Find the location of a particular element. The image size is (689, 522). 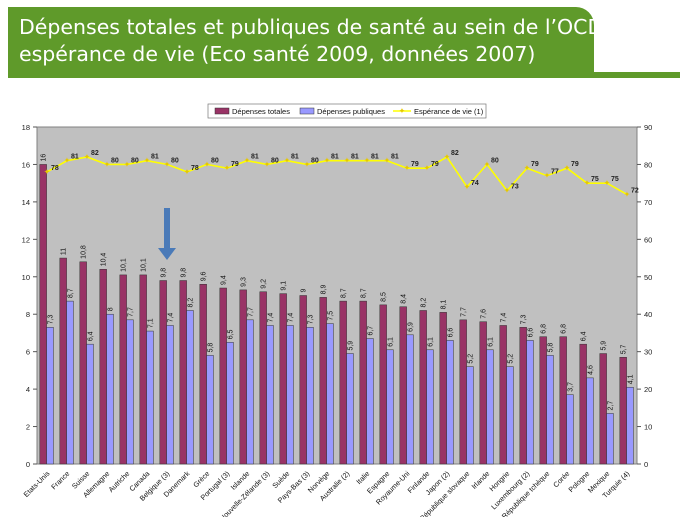

bar-total-label: 8,4 is located at coordinates (404, 299).